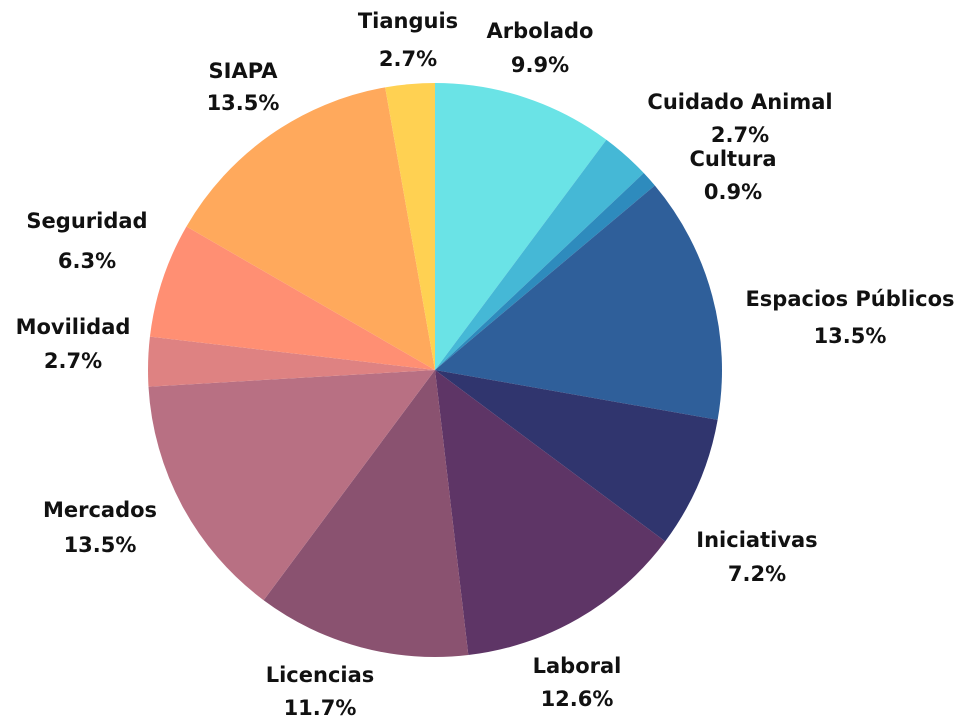  Describe the element at coordinates (73, 327) in the screenshot. I see `slice-label: Movilidad` at that location.